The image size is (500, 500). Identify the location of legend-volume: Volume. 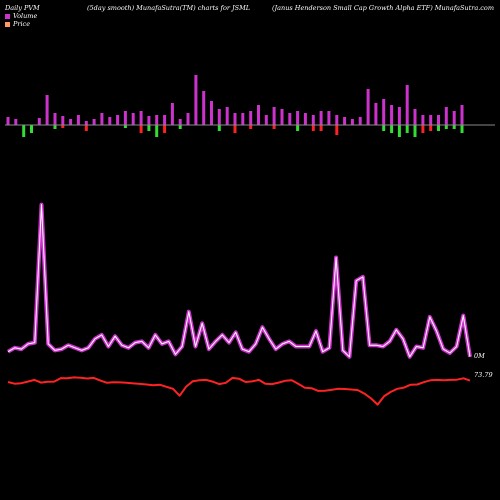
(21, 16).